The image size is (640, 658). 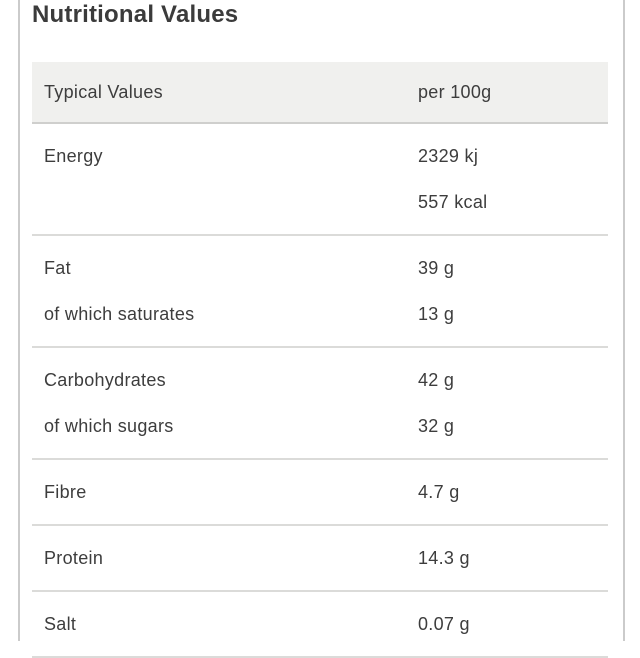 What do you see at coordinates (225, 202) in the screenshot?
I see `row-label` at bounding box center [225, 202].